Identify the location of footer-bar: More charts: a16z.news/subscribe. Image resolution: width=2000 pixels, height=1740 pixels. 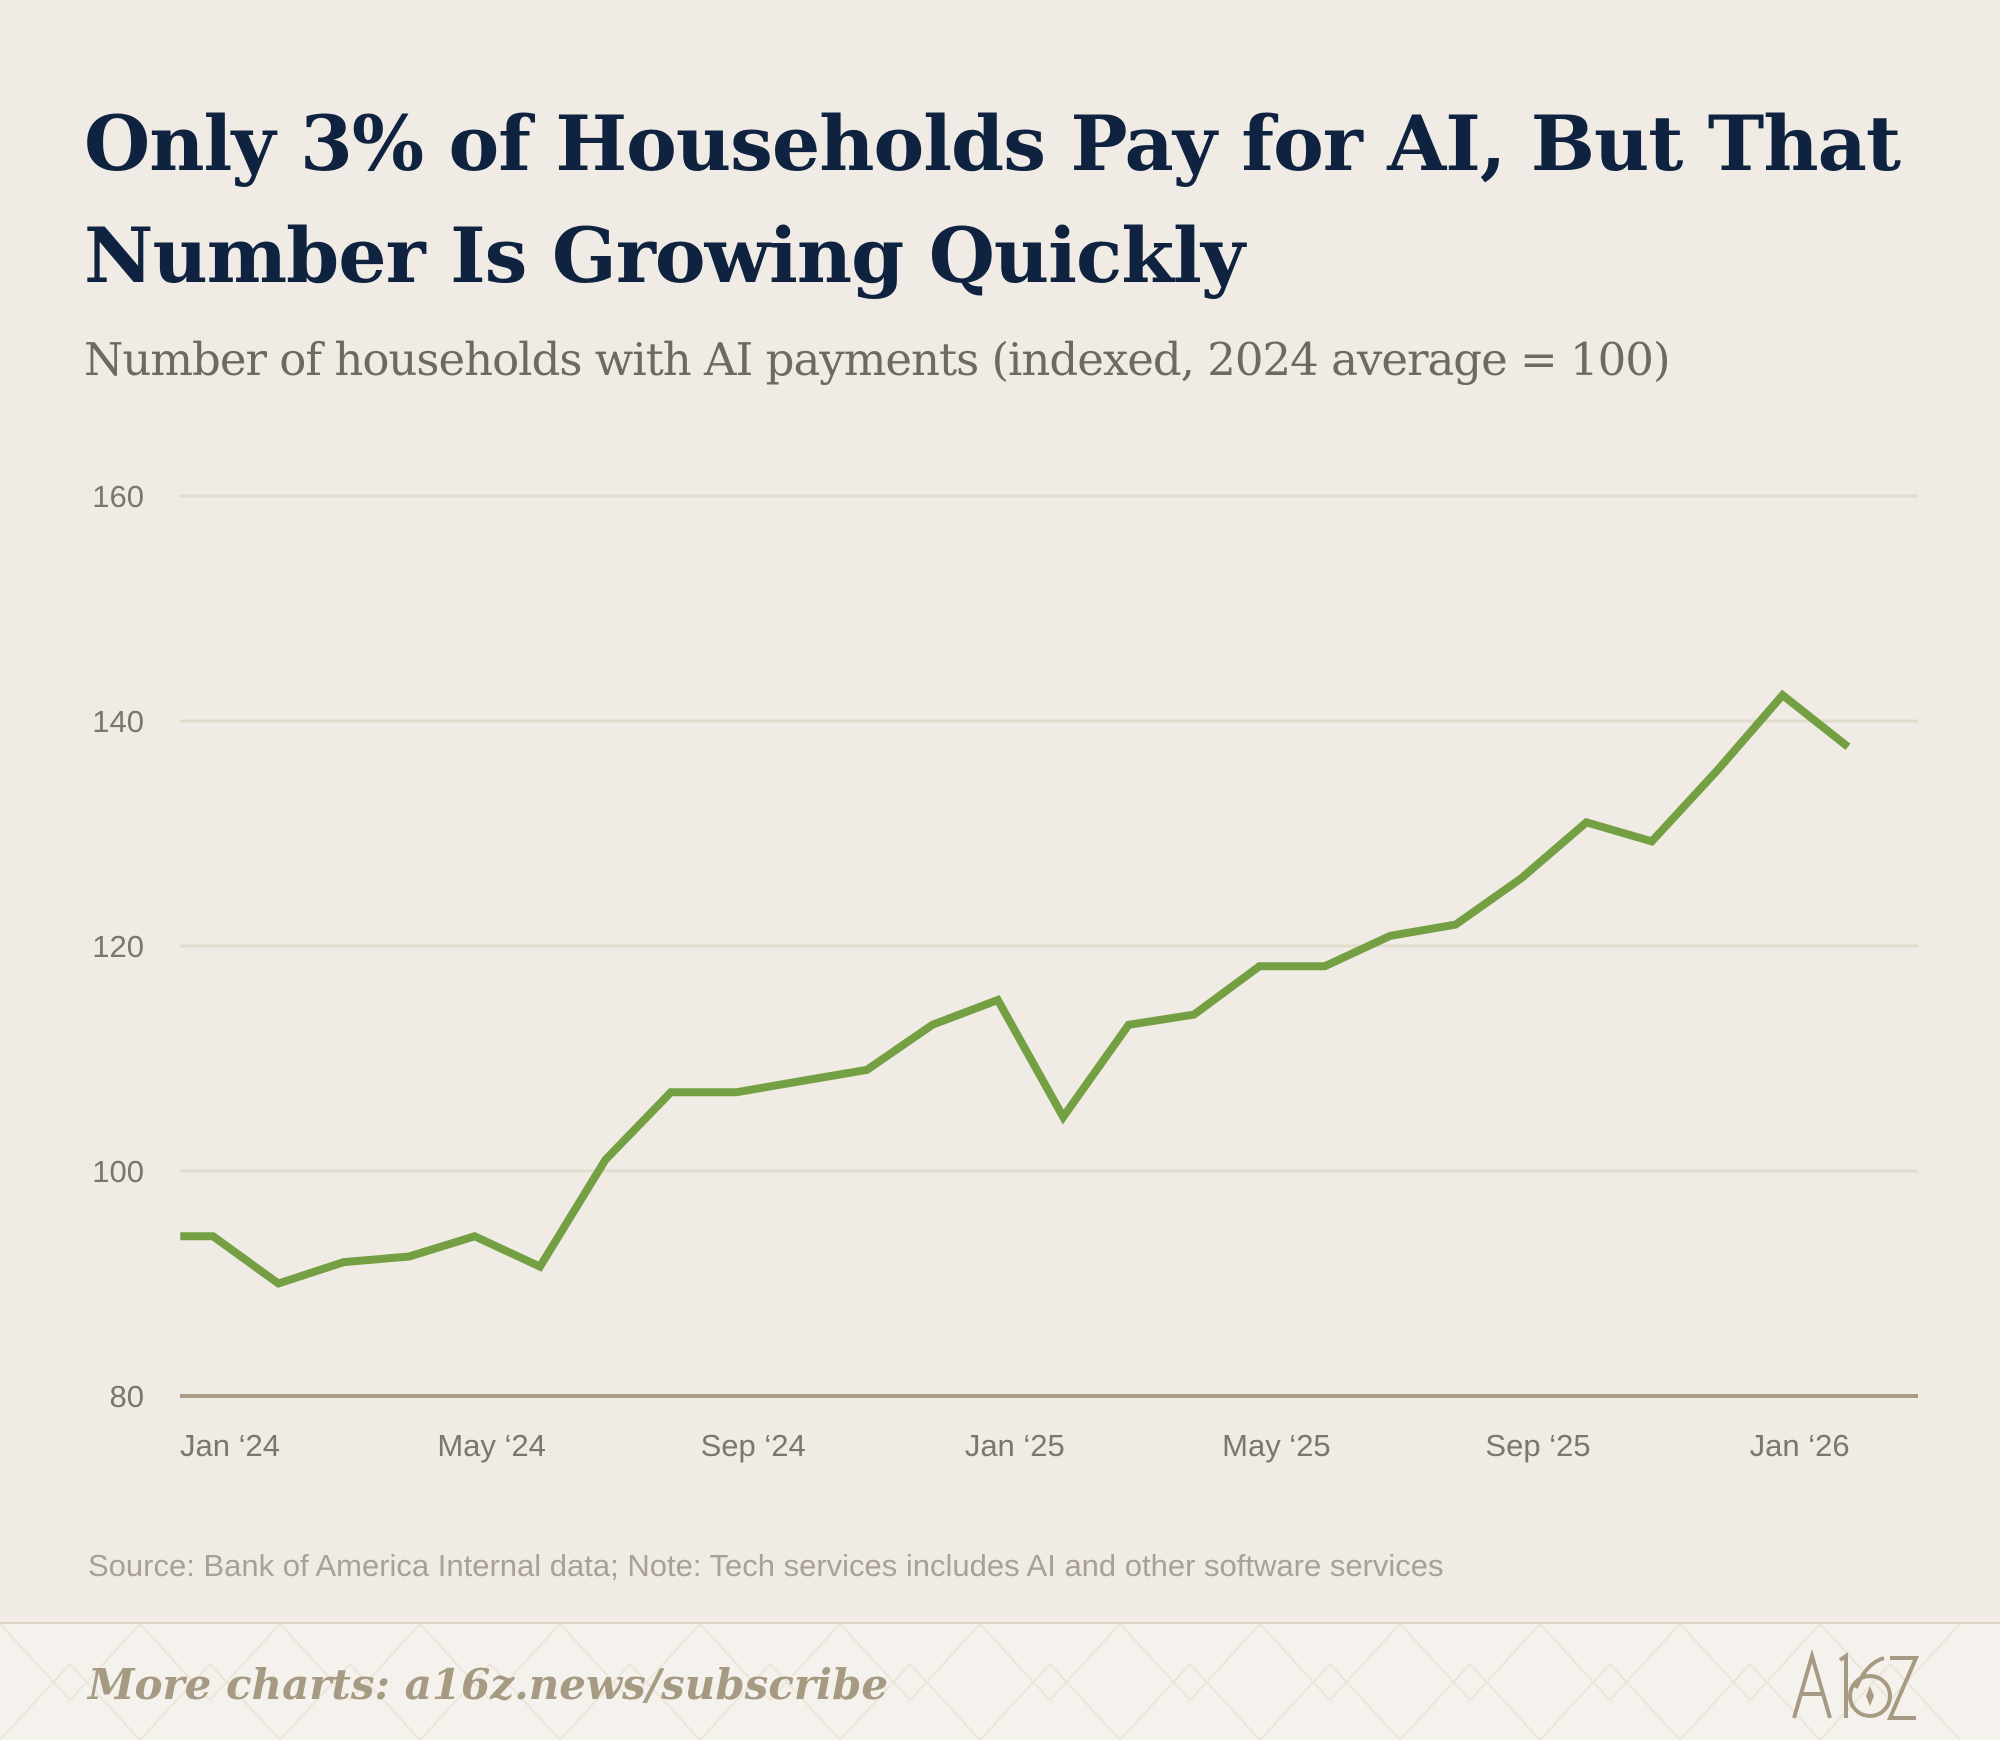
(1000, 1681).